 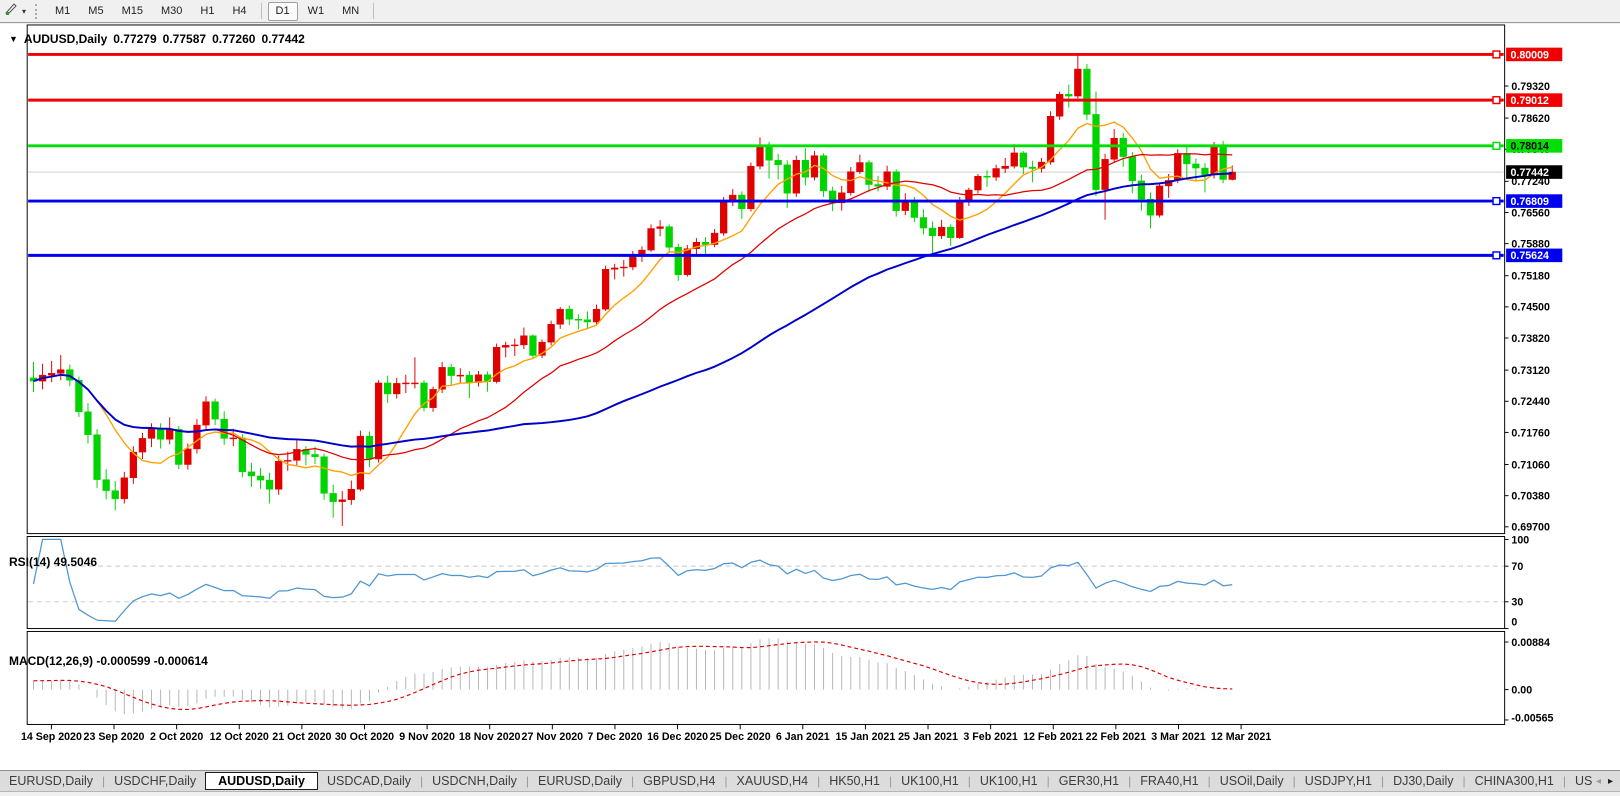 What do you see at coordinates (766, 677) in the screenshot?
I see `macd-panel-frame` at bounding box center [766, 677].